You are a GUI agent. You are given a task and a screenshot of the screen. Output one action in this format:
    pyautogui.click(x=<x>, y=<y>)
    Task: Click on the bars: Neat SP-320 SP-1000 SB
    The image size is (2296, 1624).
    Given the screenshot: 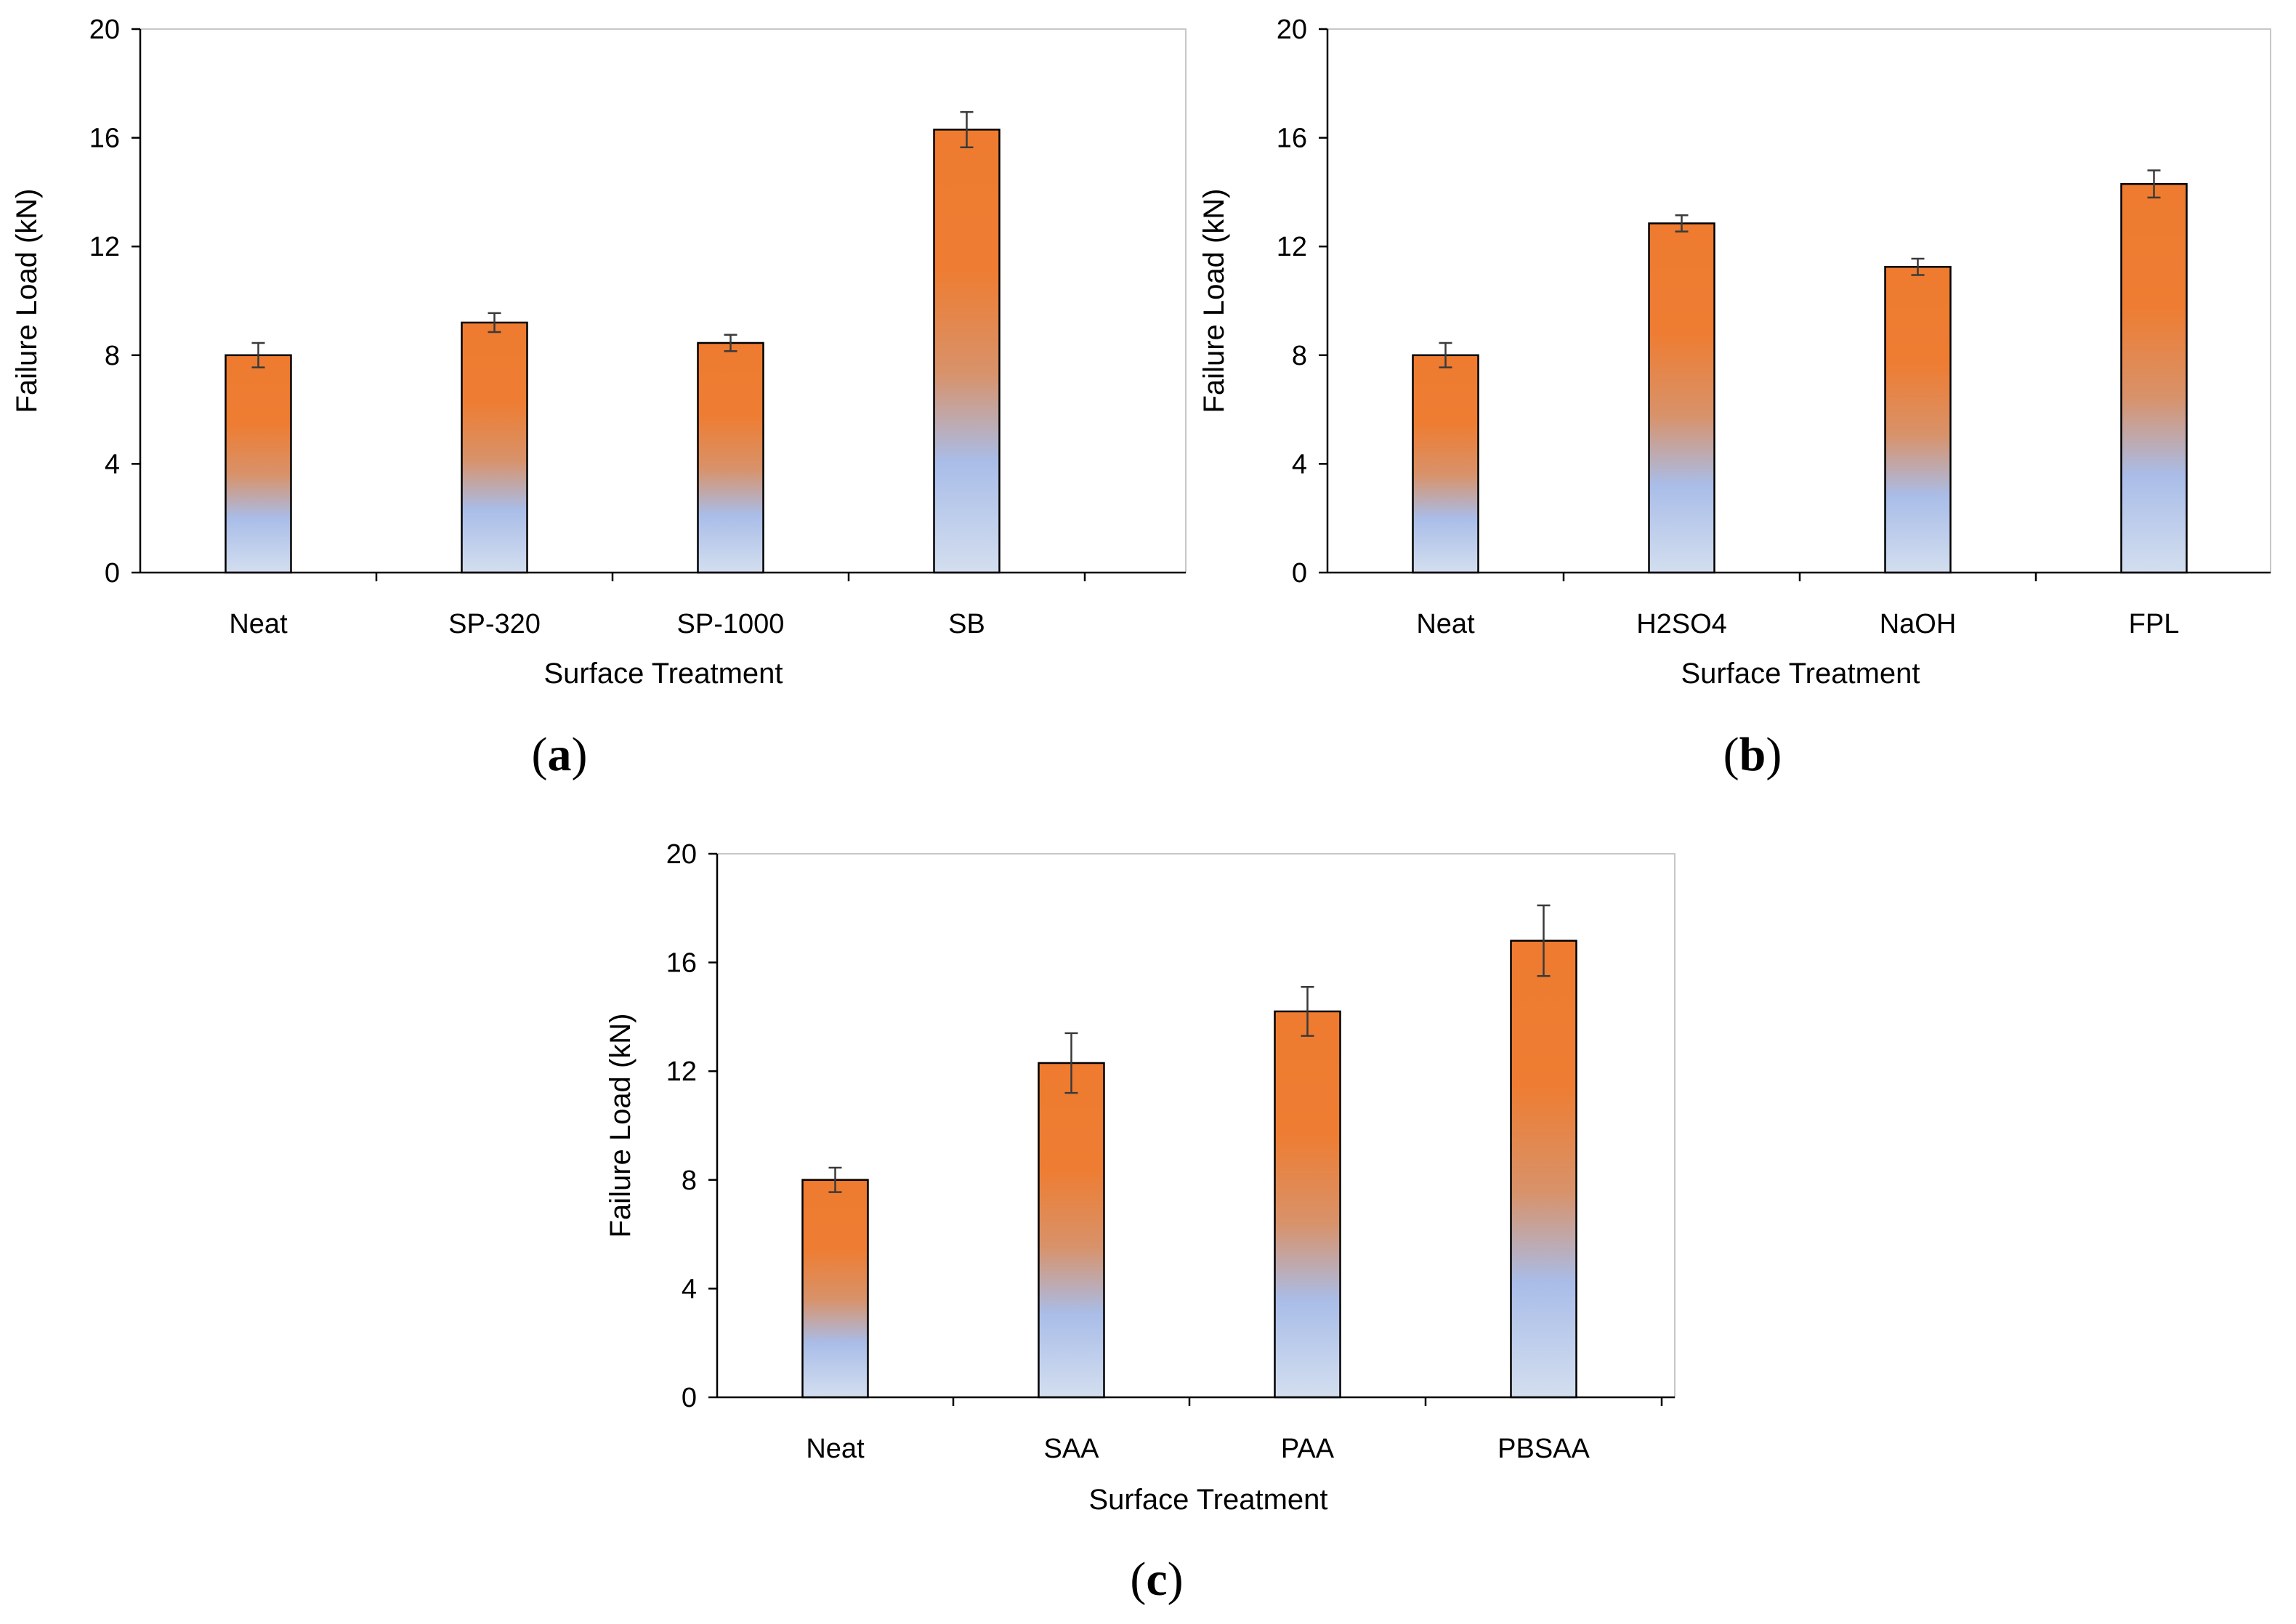 What is the action you would take?
    pyautogui.click(x=655, y=374)
    